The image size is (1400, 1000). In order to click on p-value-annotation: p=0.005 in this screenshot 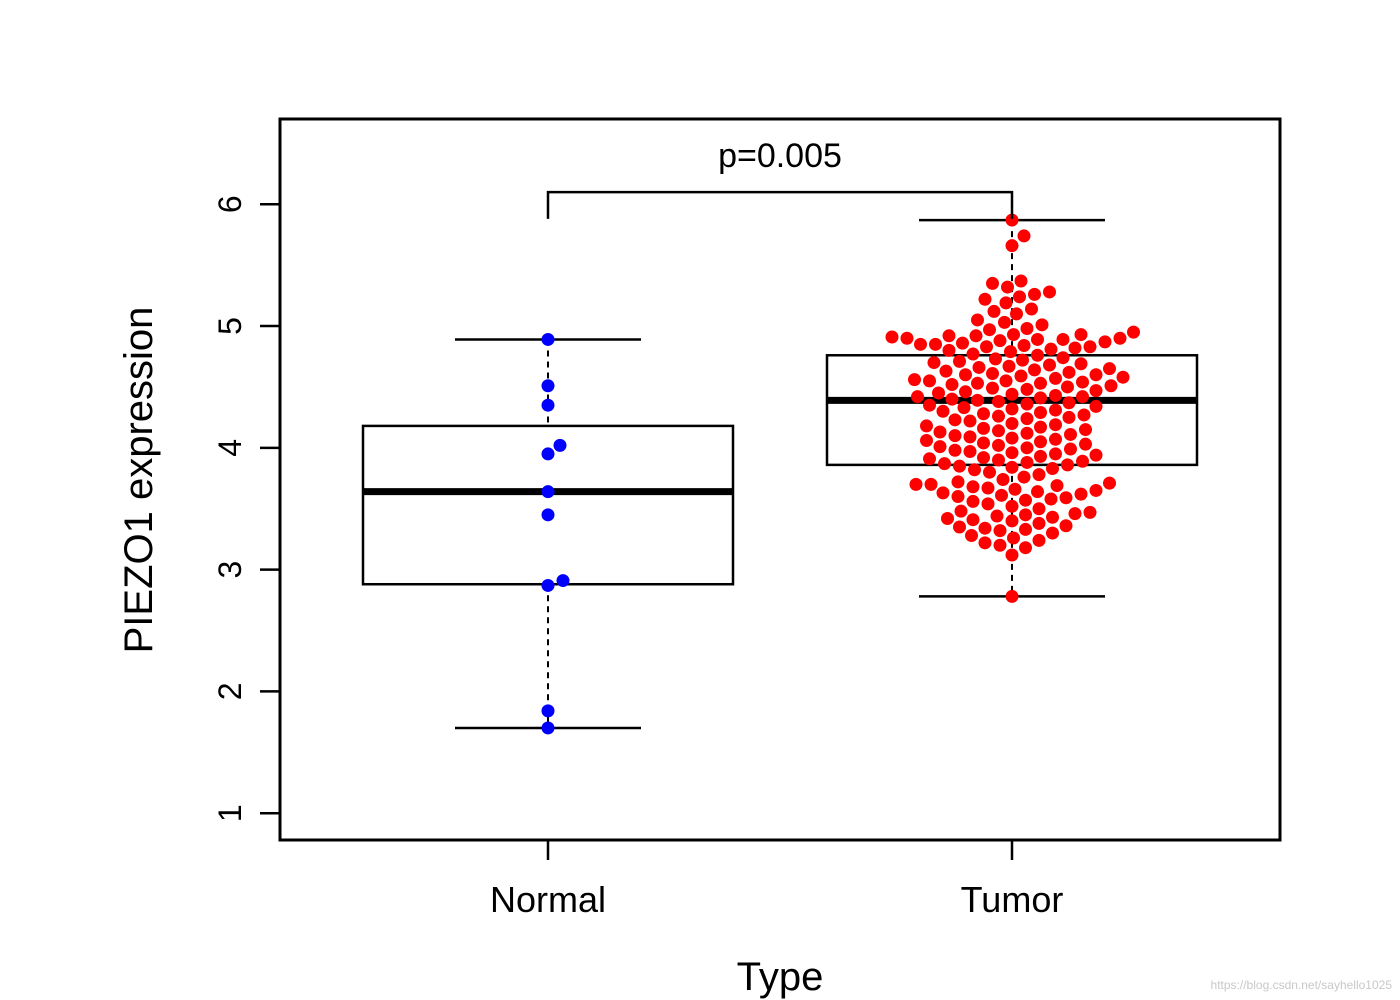, I will do `click(780, 156)`.